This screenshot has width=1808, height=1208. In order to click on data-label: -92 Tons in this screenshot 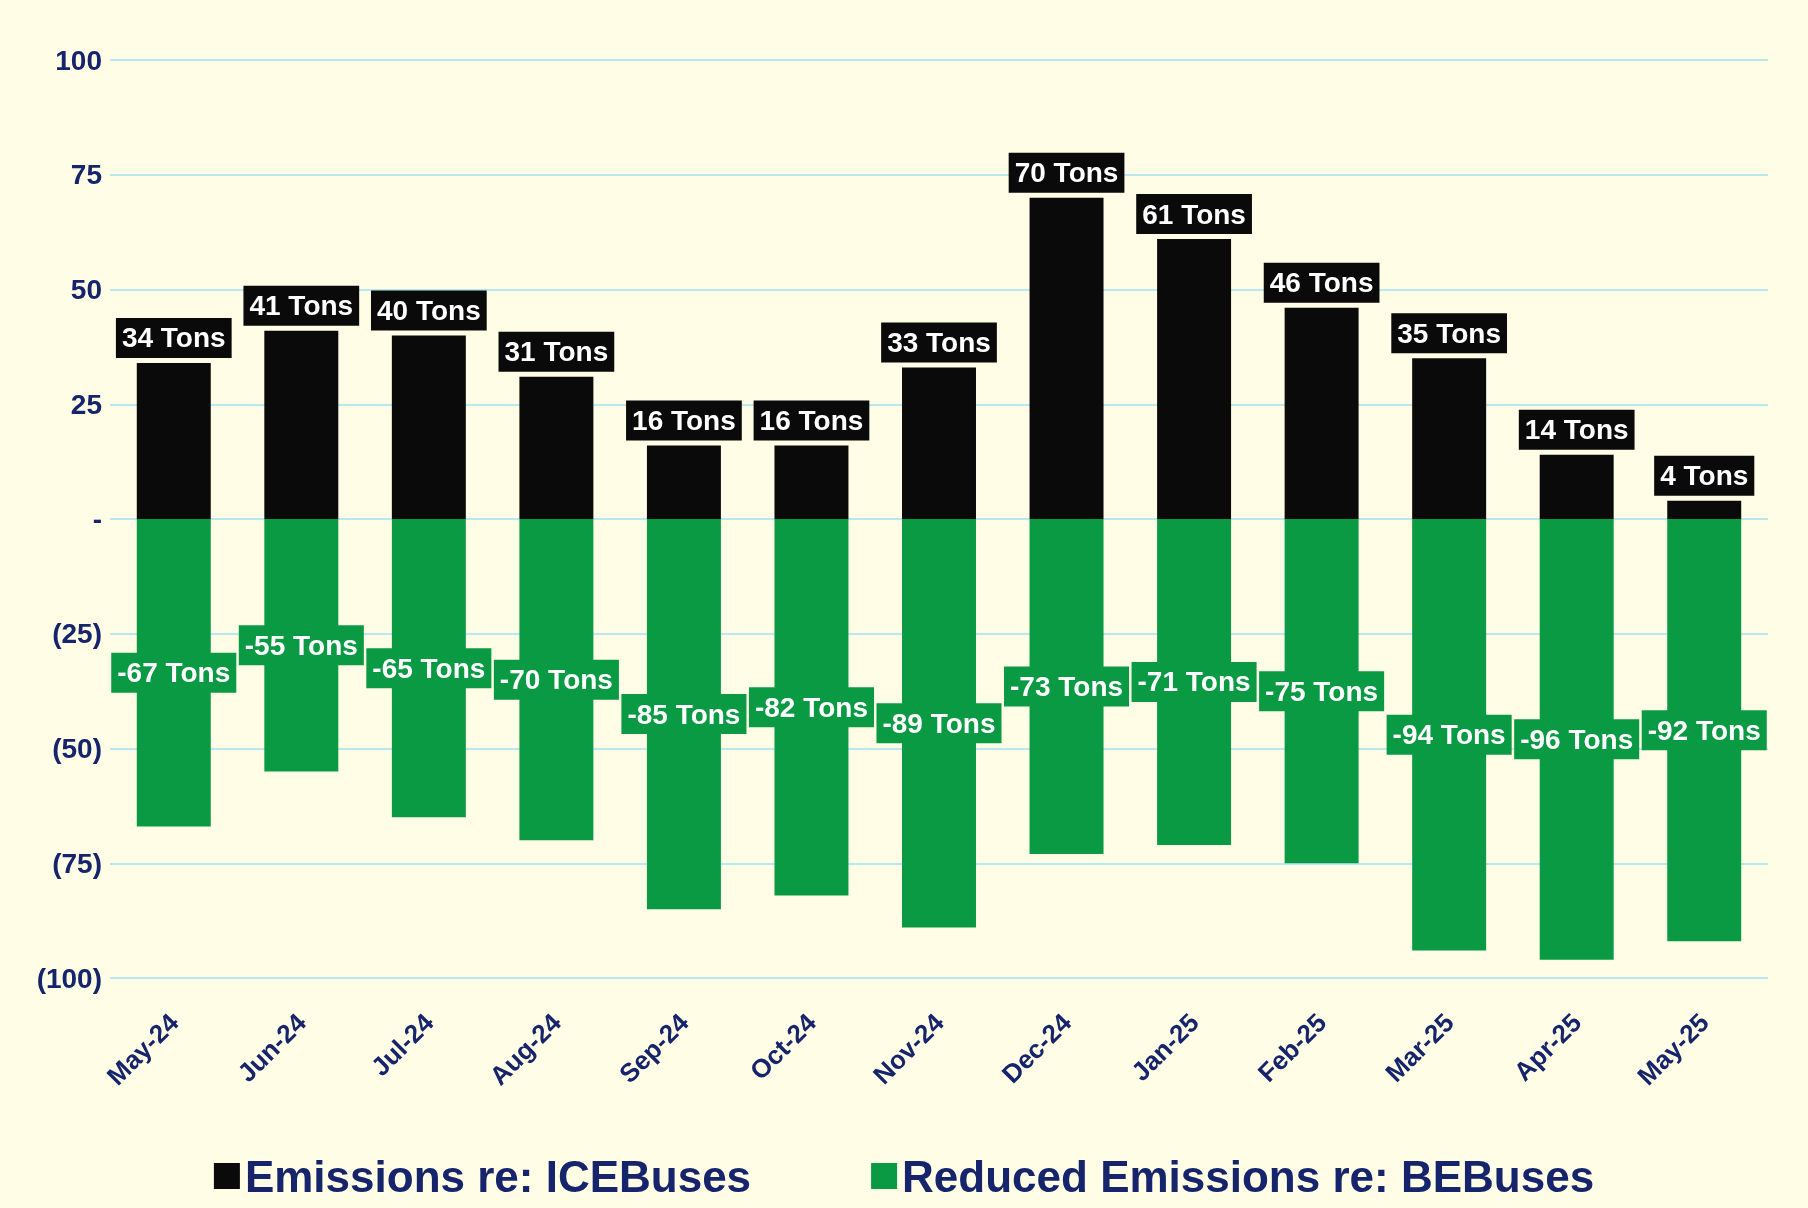, I will do `click(1704, 730)`.